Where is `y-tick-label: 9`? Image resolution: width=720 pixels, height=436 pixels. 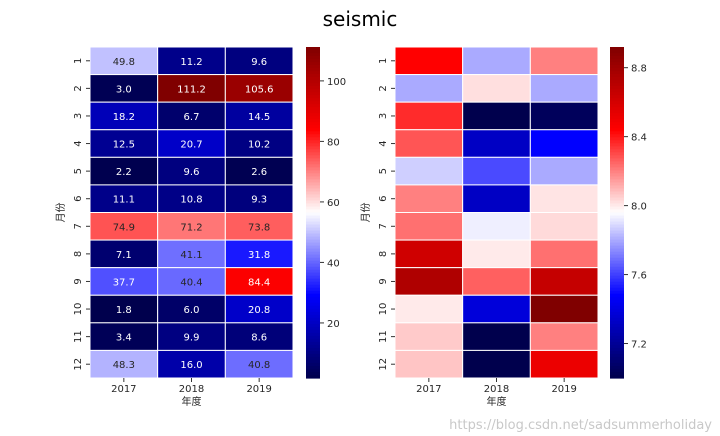
y-tick-label: 9 is located at coordinates (383, 281).